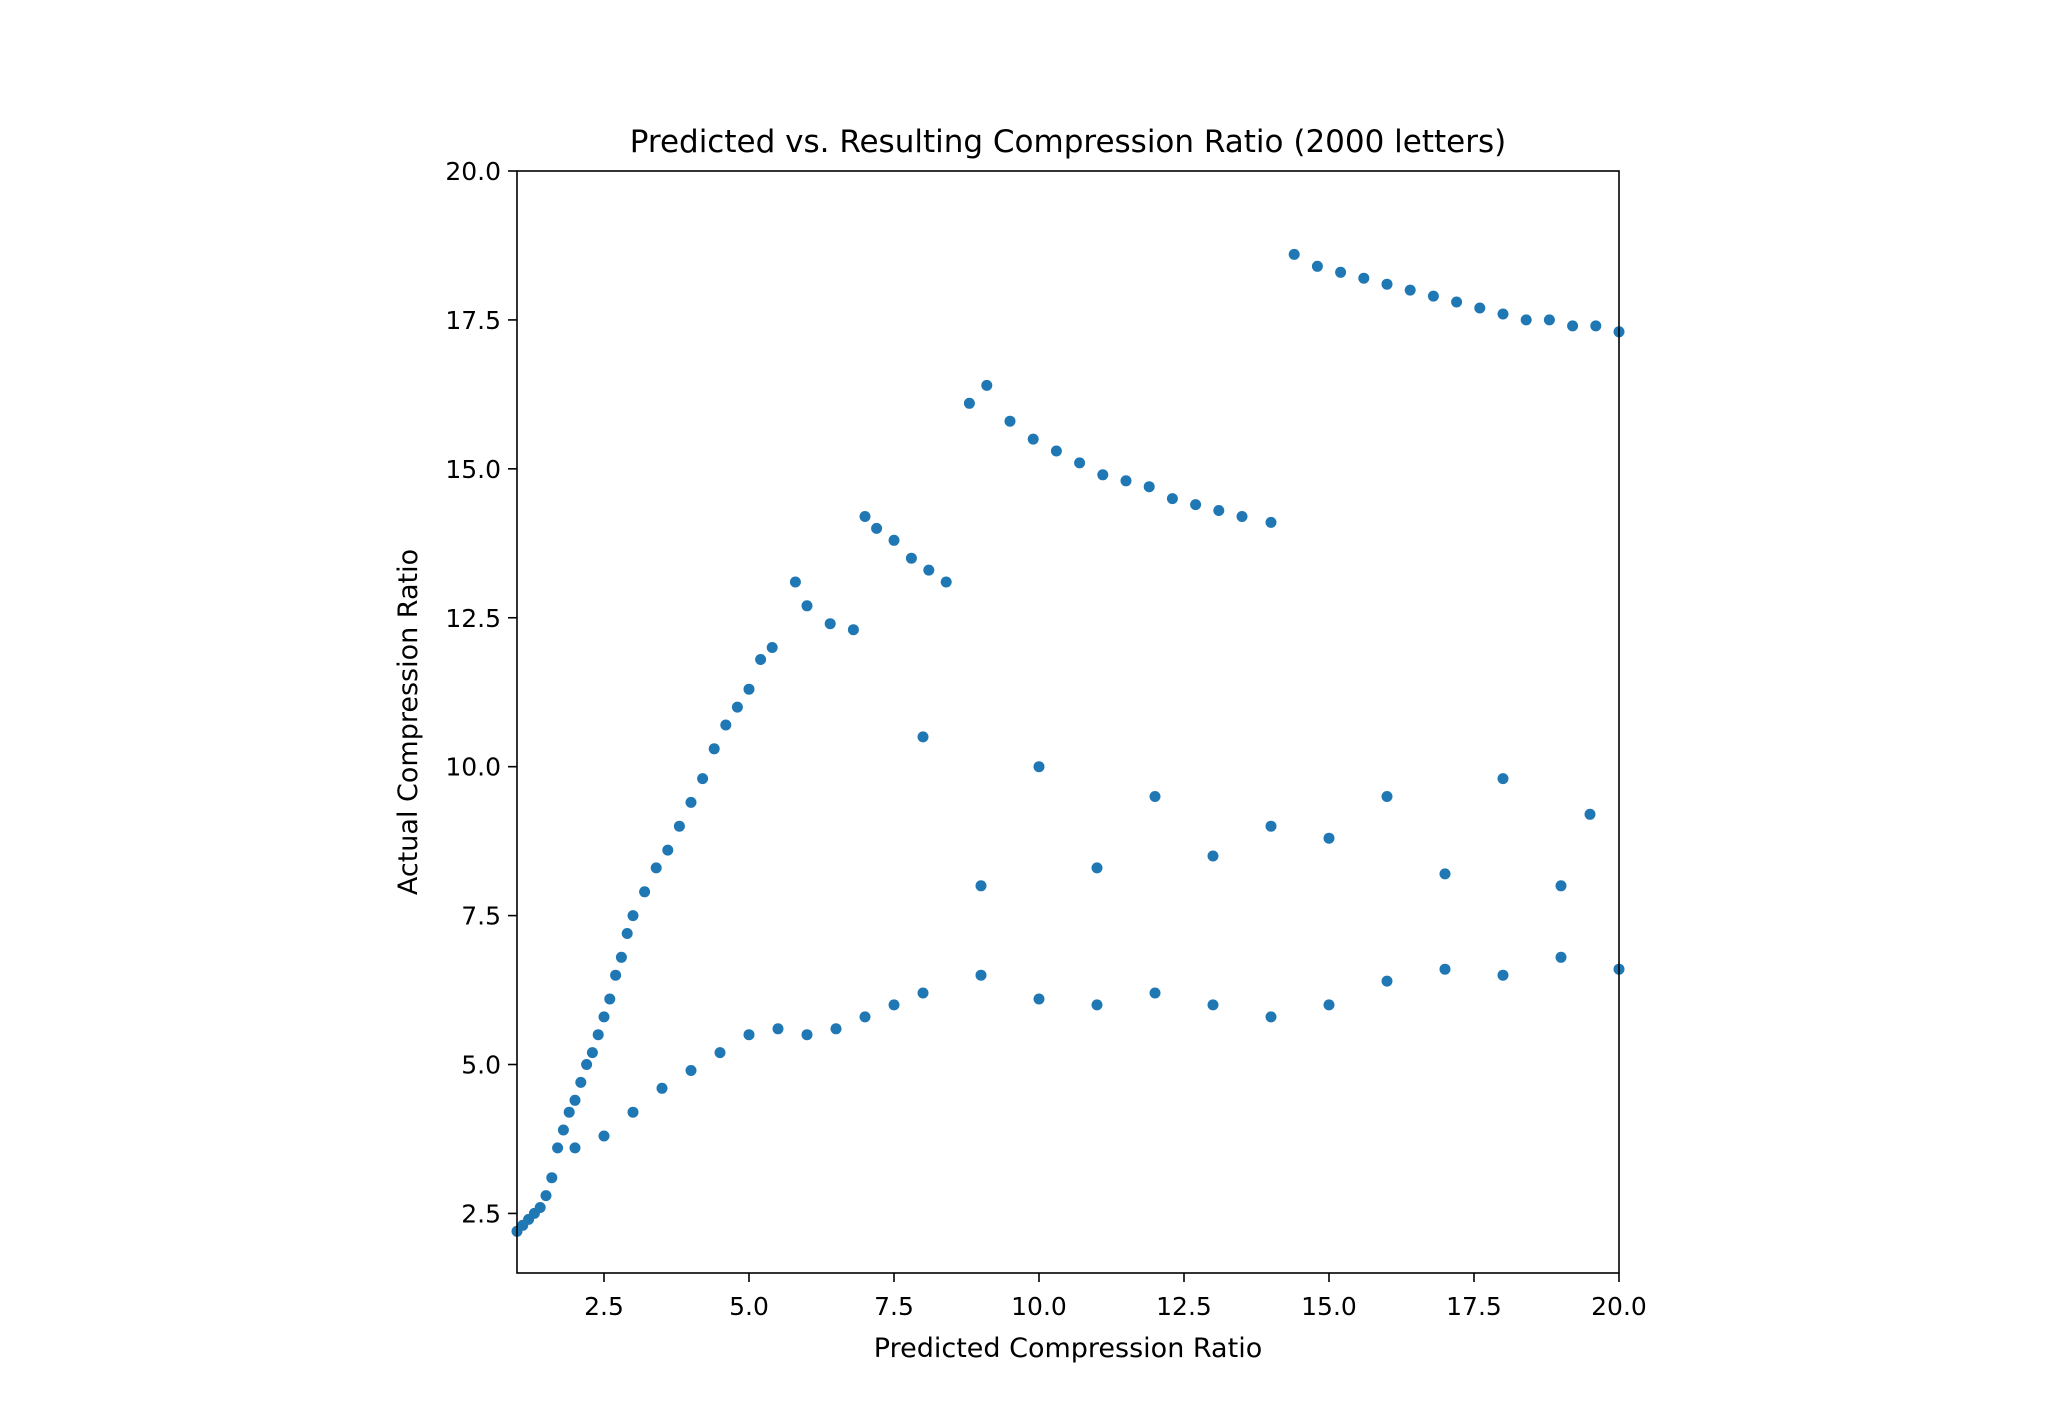  Describe the element at coordinates (481, 916) in the screenshot. I see `y-tick-label: 7.5` at that location.